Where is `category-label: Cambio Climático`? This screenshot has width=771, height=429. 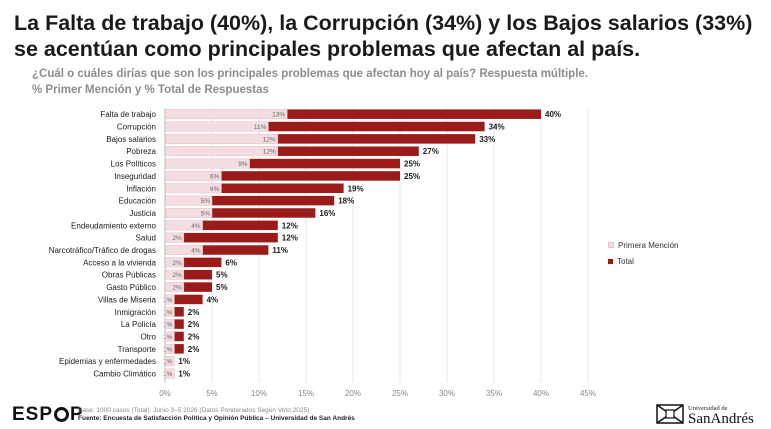
category-label: Cambio Climático is located at coordinates (124, 374).